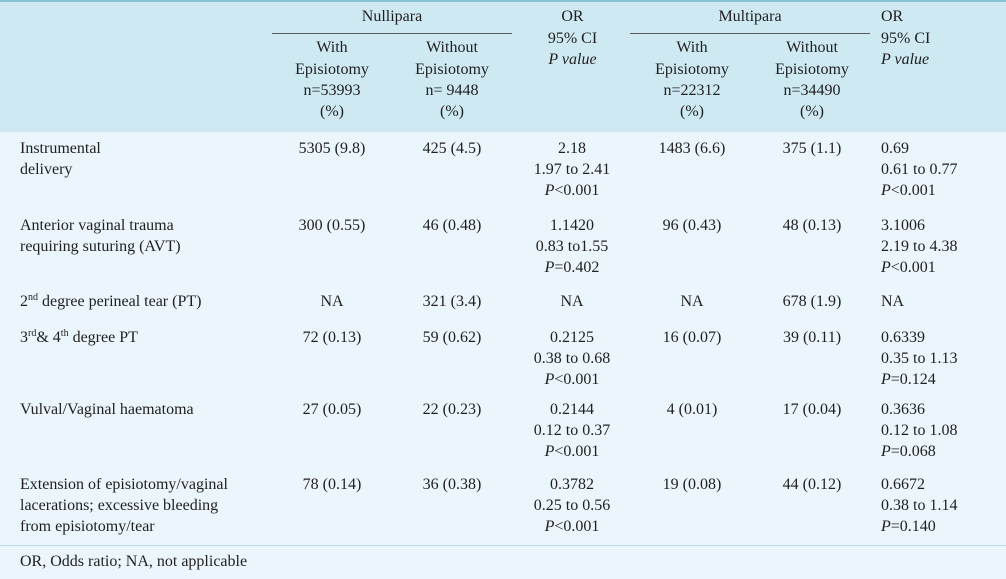  Describe the element at coordinates (97, 225) in the screenshot. I see `row-label: Anterior vaginal trauma` at that location.